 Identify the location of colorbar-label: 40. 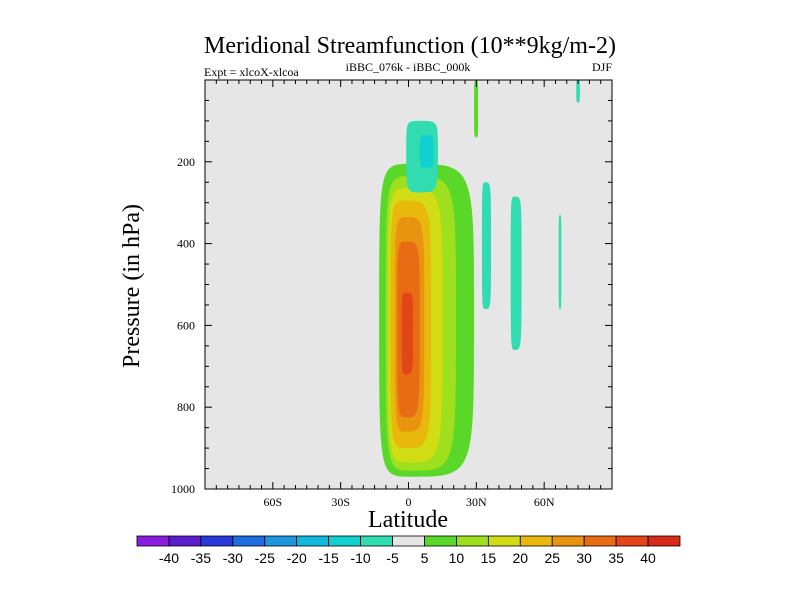
(648, 558).